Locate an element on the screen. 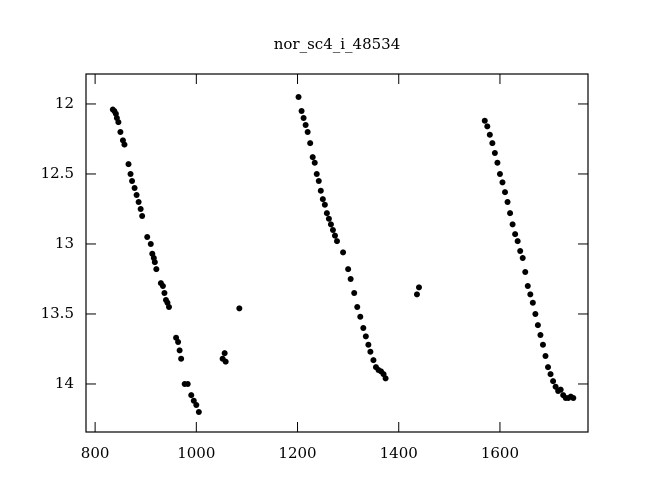  y-tick-label: 12.5 is located at coordinates (57, 173).